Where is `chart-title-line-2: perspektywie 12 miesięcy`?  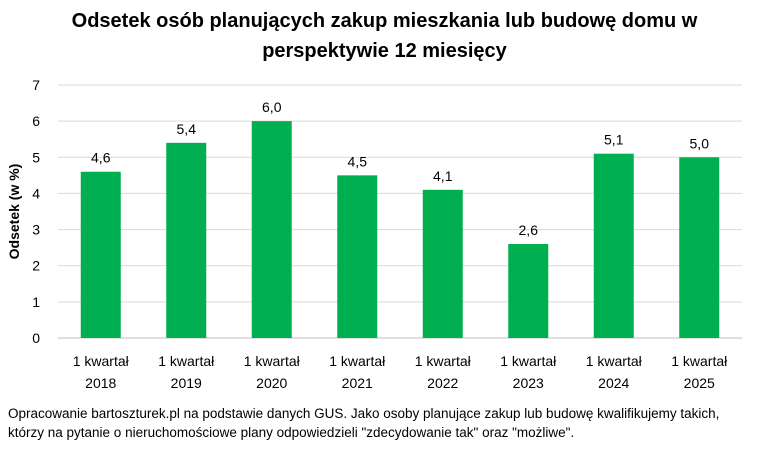
chart-title-line-2: perspektywie 12 miesięcy is located at coordinates (384, 51).